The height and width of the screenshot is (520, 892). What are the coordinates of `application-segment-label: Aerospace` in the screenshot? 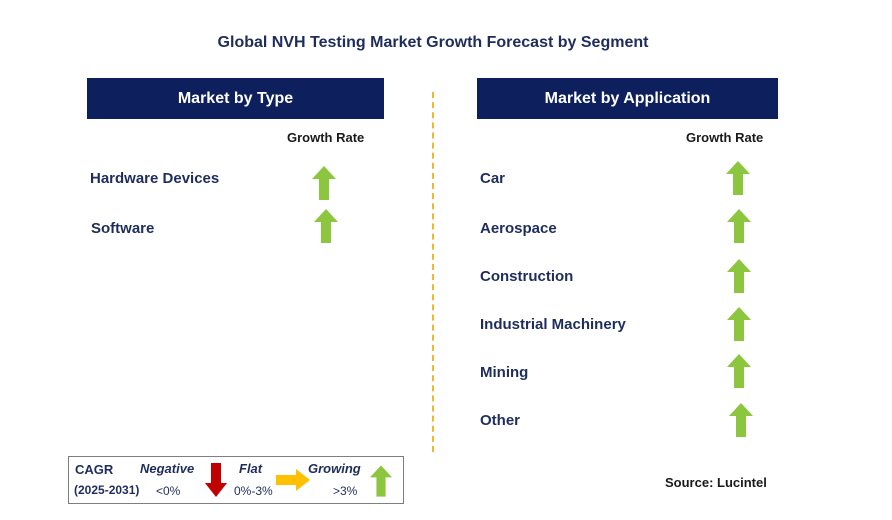 It's located at (518, 228).